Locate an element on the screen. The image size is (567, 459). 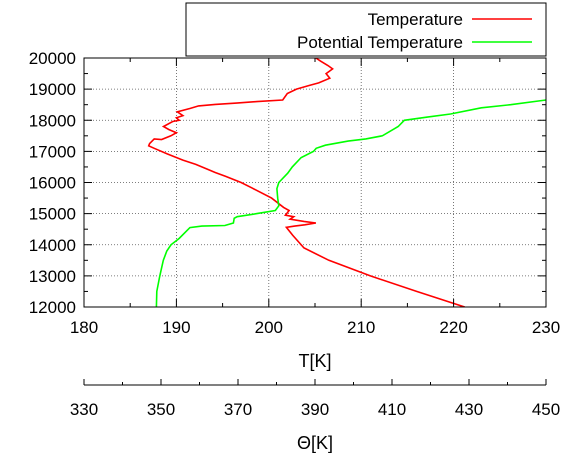
x-tick-label: 210 is located at coordinates (361, 327).